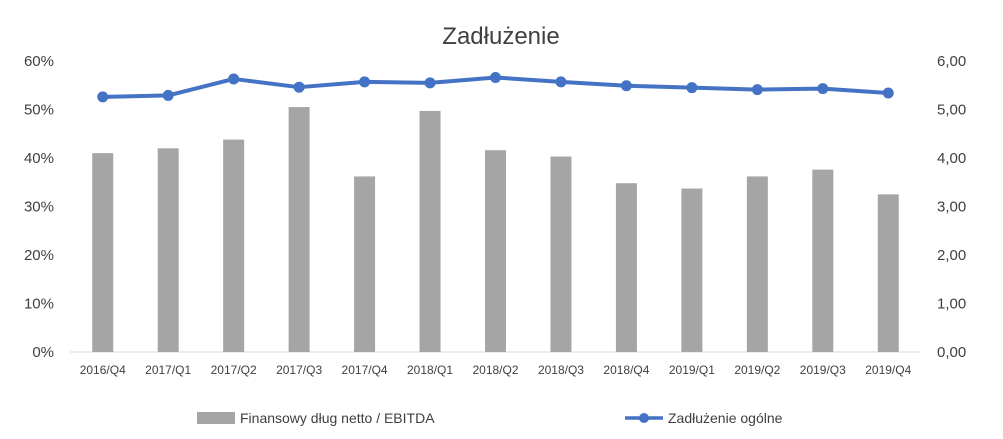  I want to click on x-tick-label: 2019/Q1, so click(692, 370).